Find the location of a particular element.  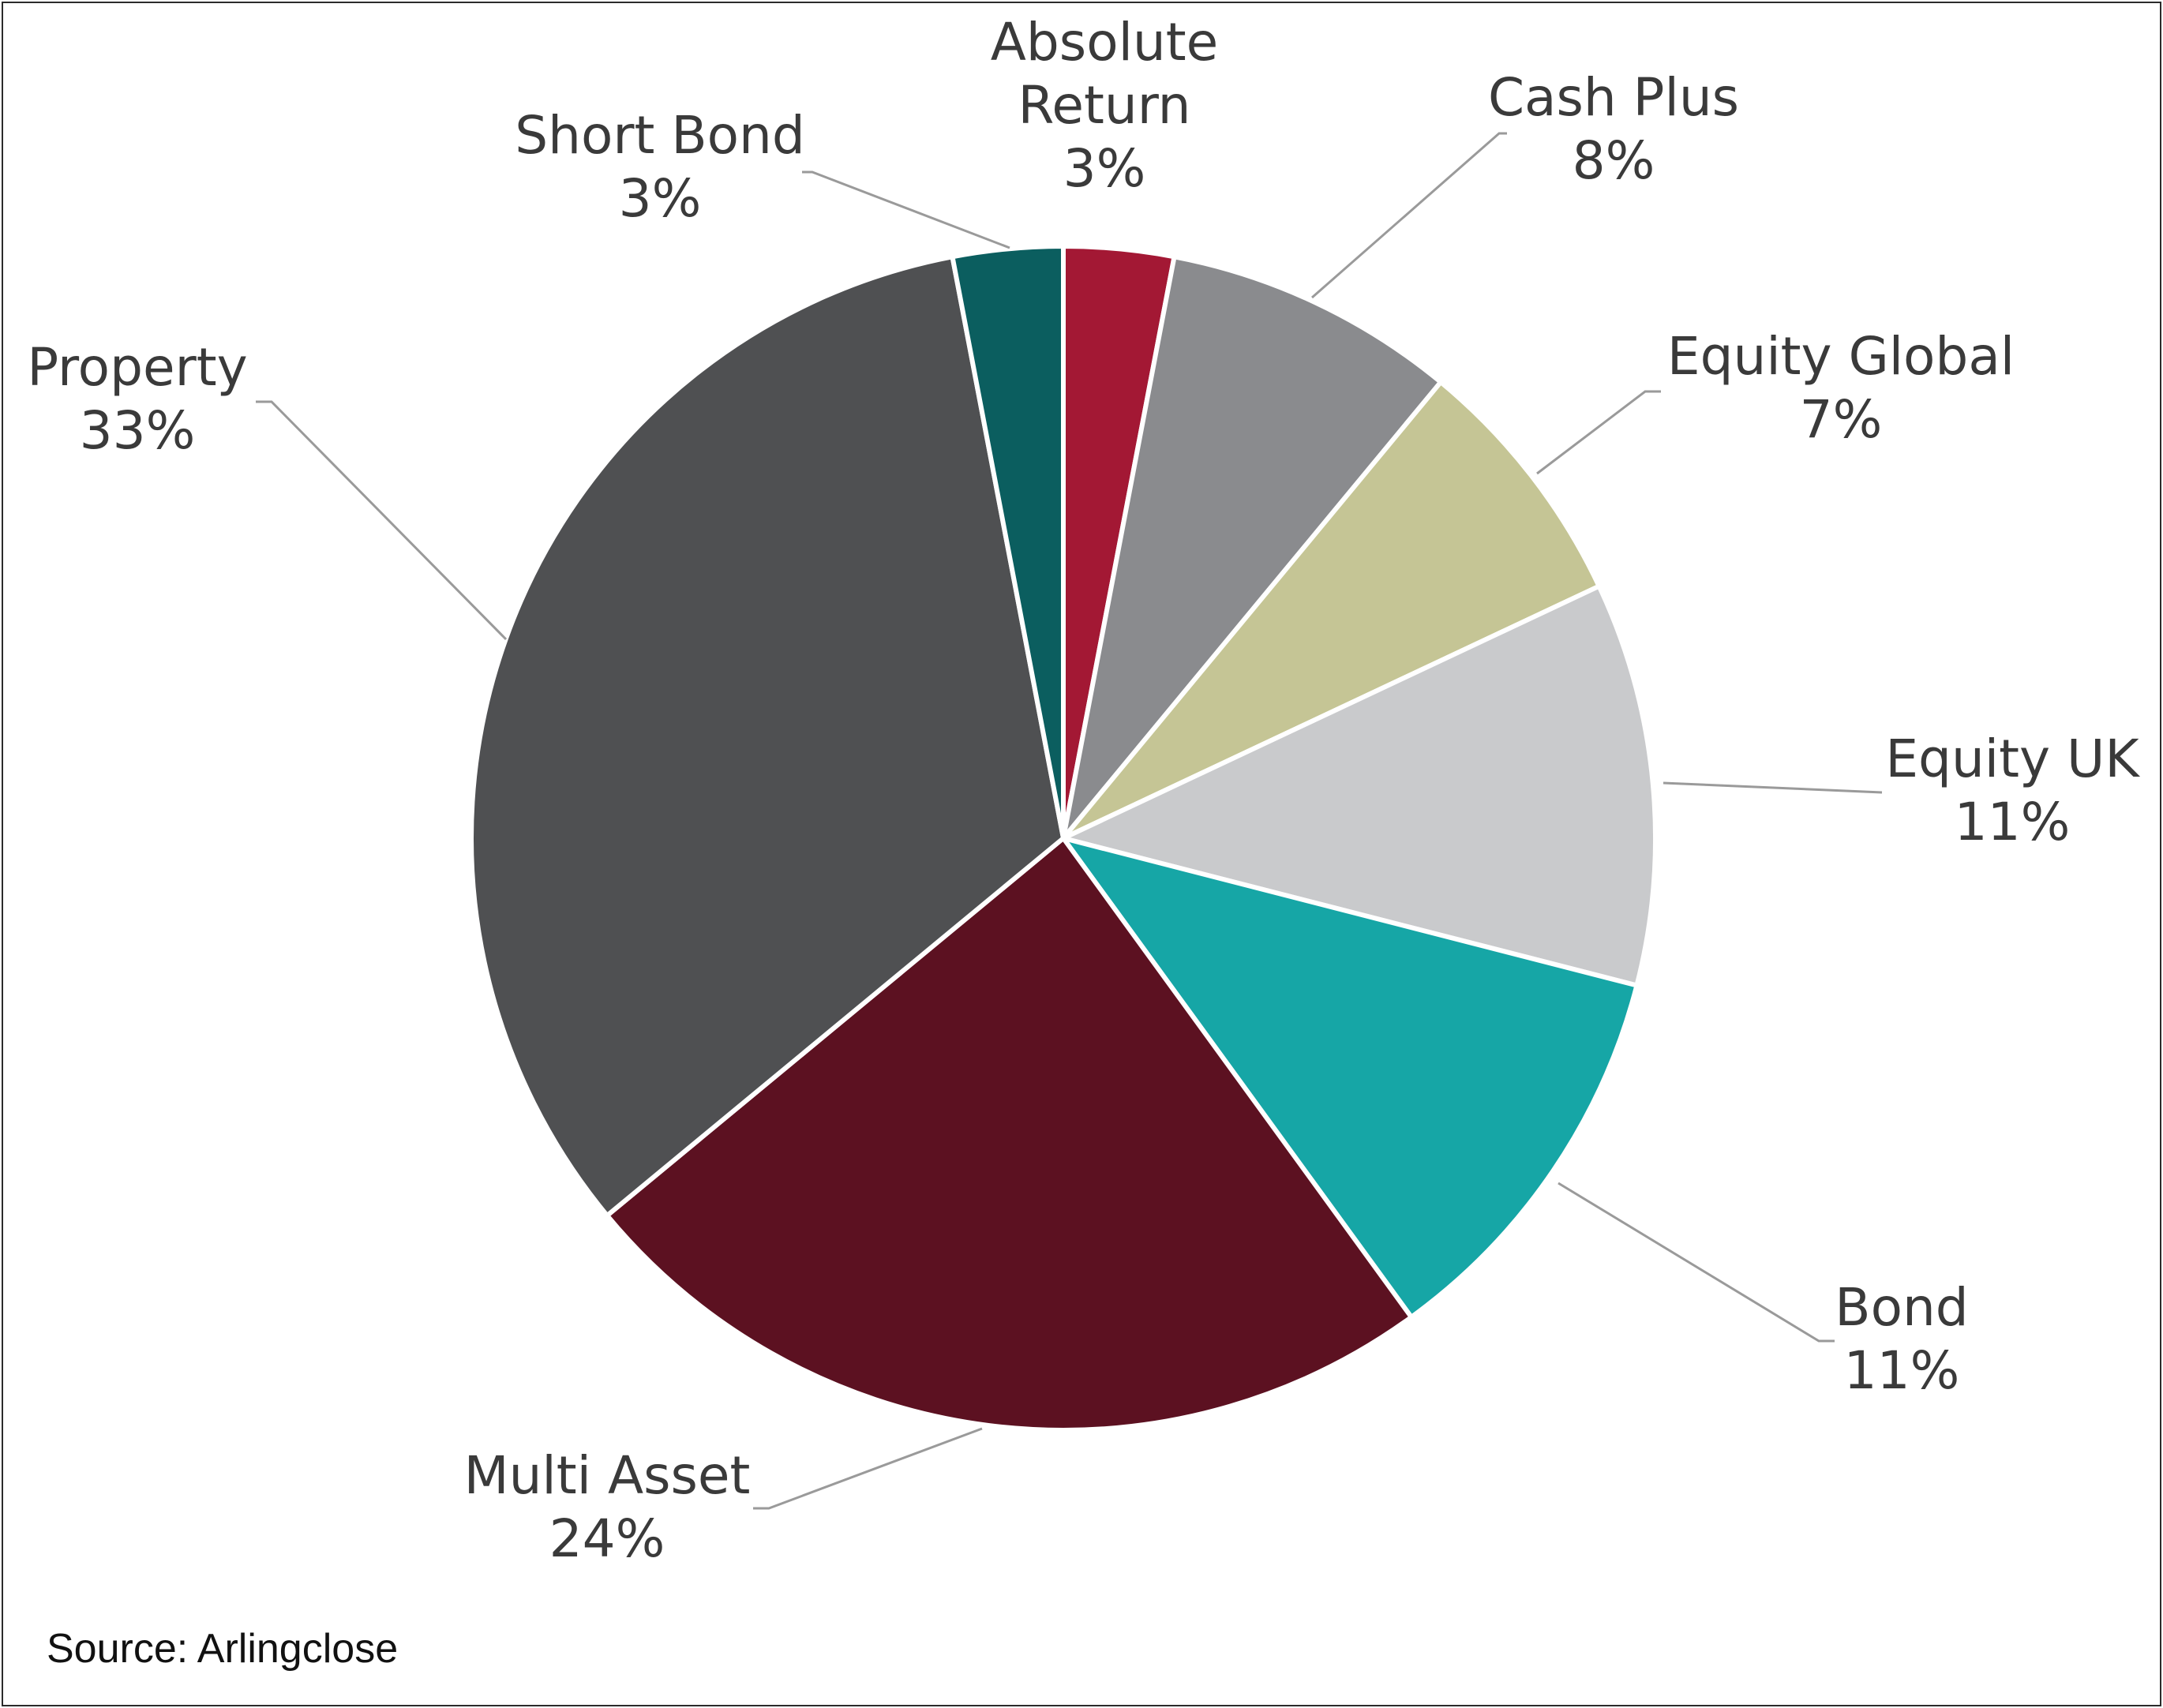

slice-label-absolute-return: Absolute Return 3% is located at coordinates (1104, 106).